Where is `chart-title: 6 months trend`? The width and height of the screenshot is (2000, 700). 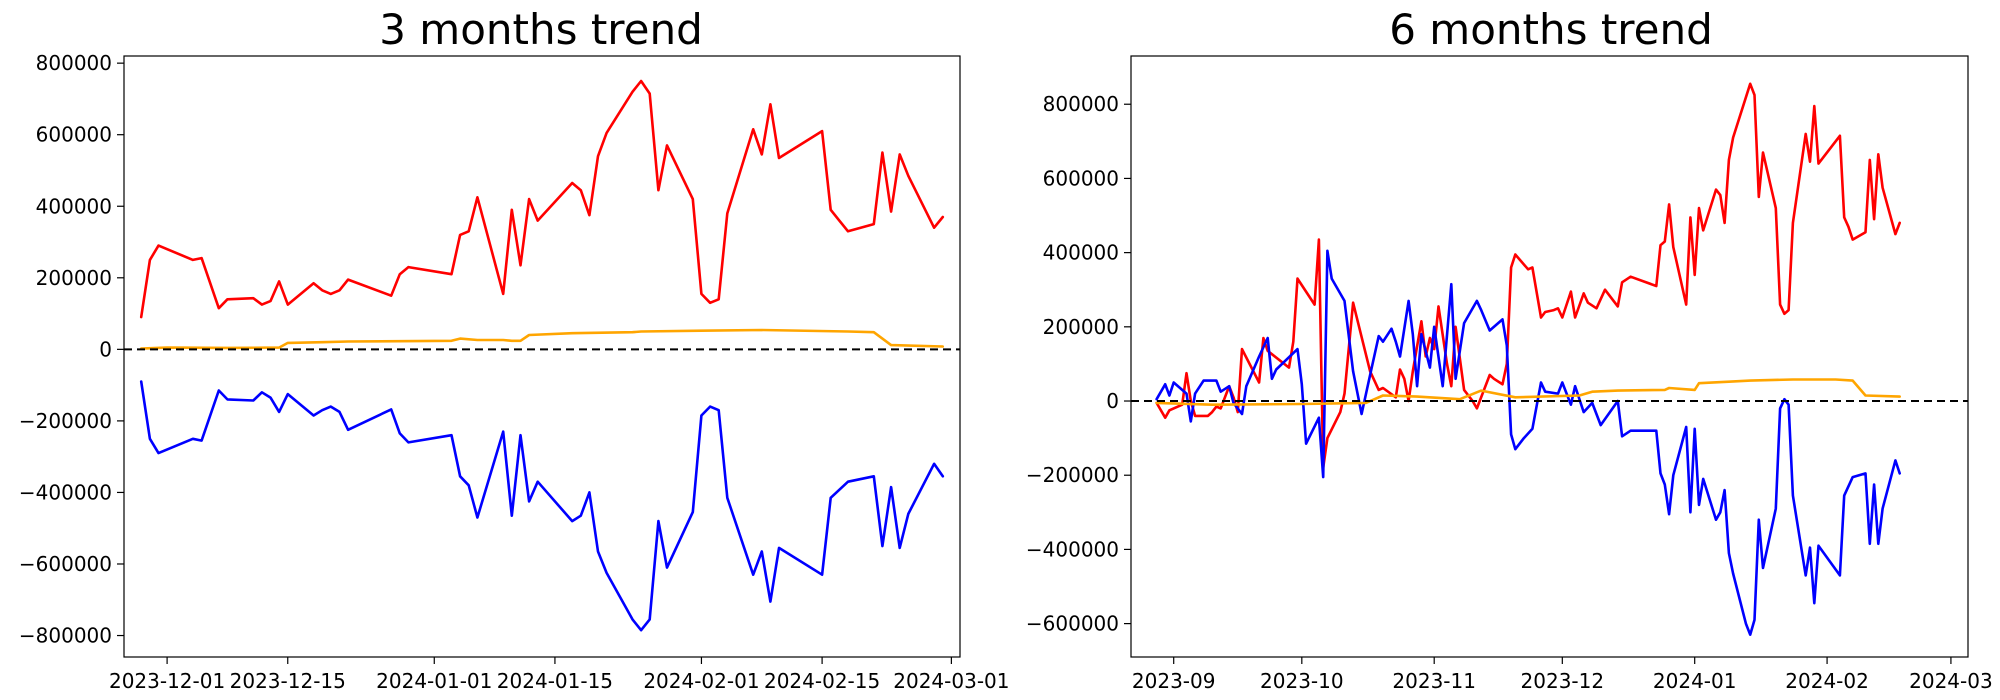
chart-title: 6 months trend is located at coordinates (1551, 29).